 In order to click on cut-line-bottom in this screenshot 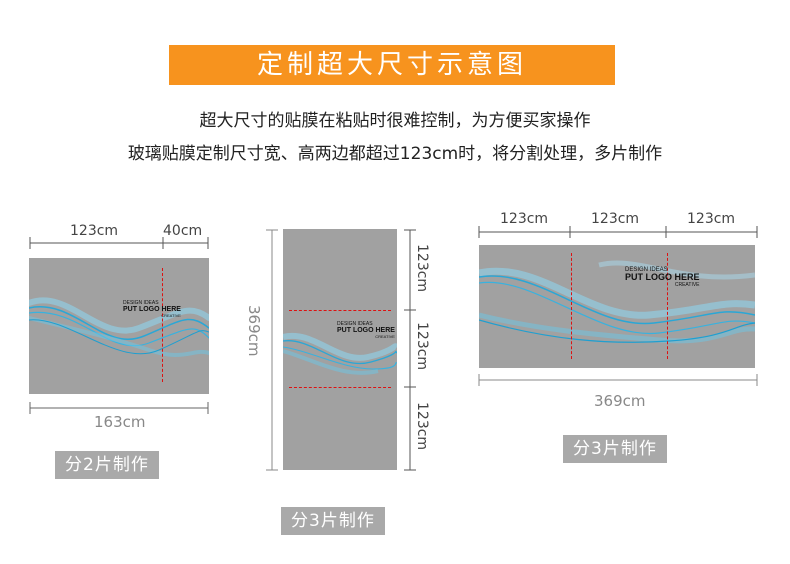, I will do `click(340, 387)`.